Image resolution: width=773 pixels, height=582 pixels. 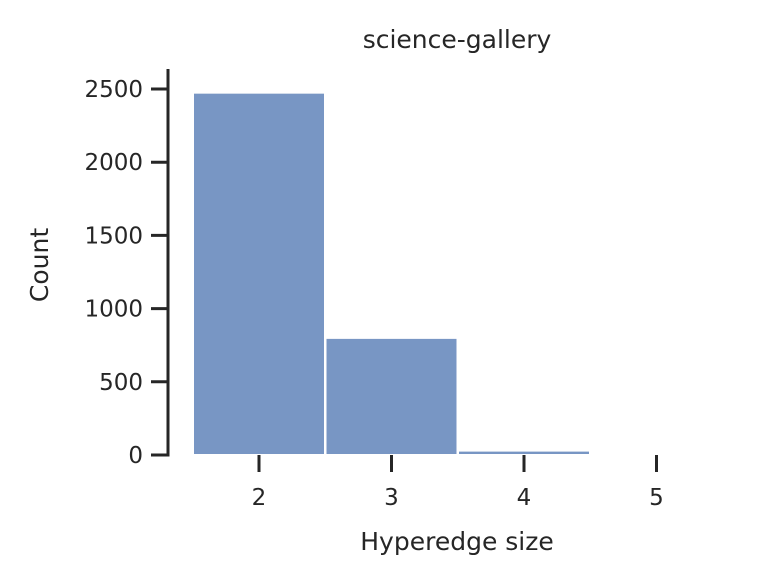 What do you see at coordinates (259, 498) in the screenshot?
I see `x-tick-label-2: 2` at bounding box center [259, 498].